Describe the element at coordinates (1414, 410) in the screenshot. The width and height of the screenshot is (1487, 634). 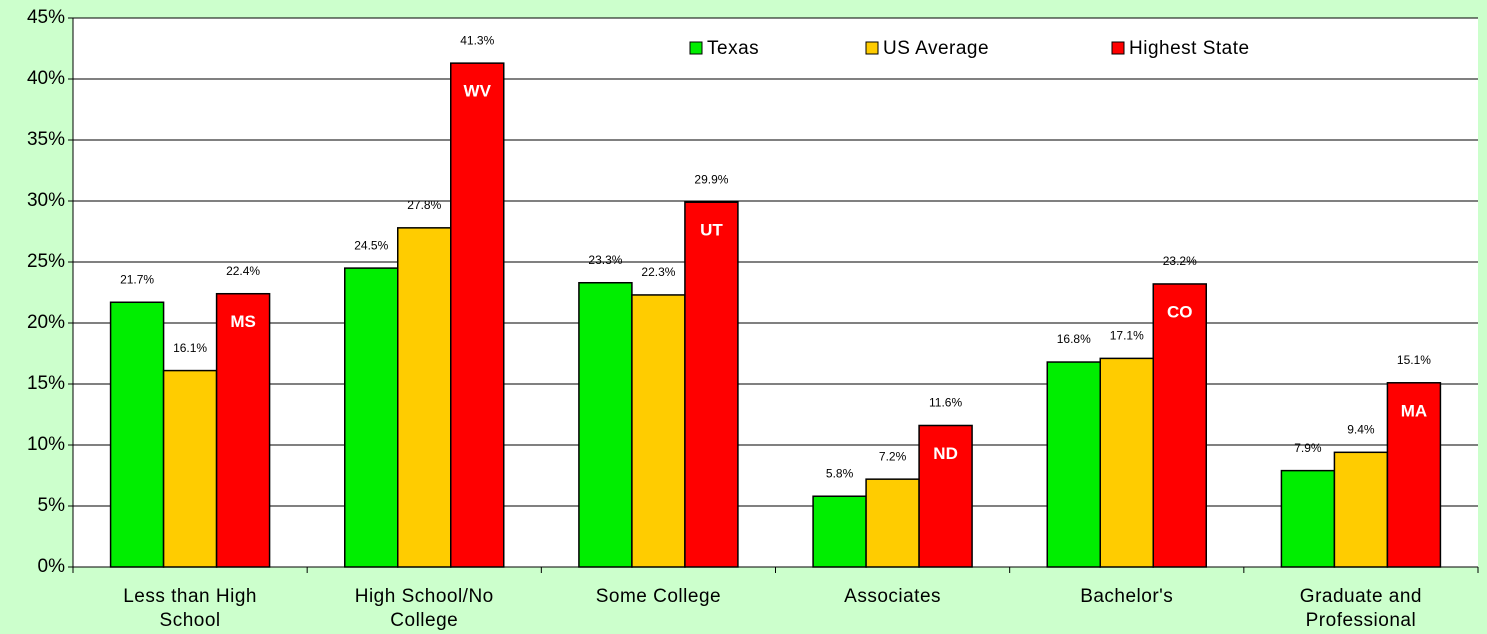
I see `inner-label: MA` at that location.